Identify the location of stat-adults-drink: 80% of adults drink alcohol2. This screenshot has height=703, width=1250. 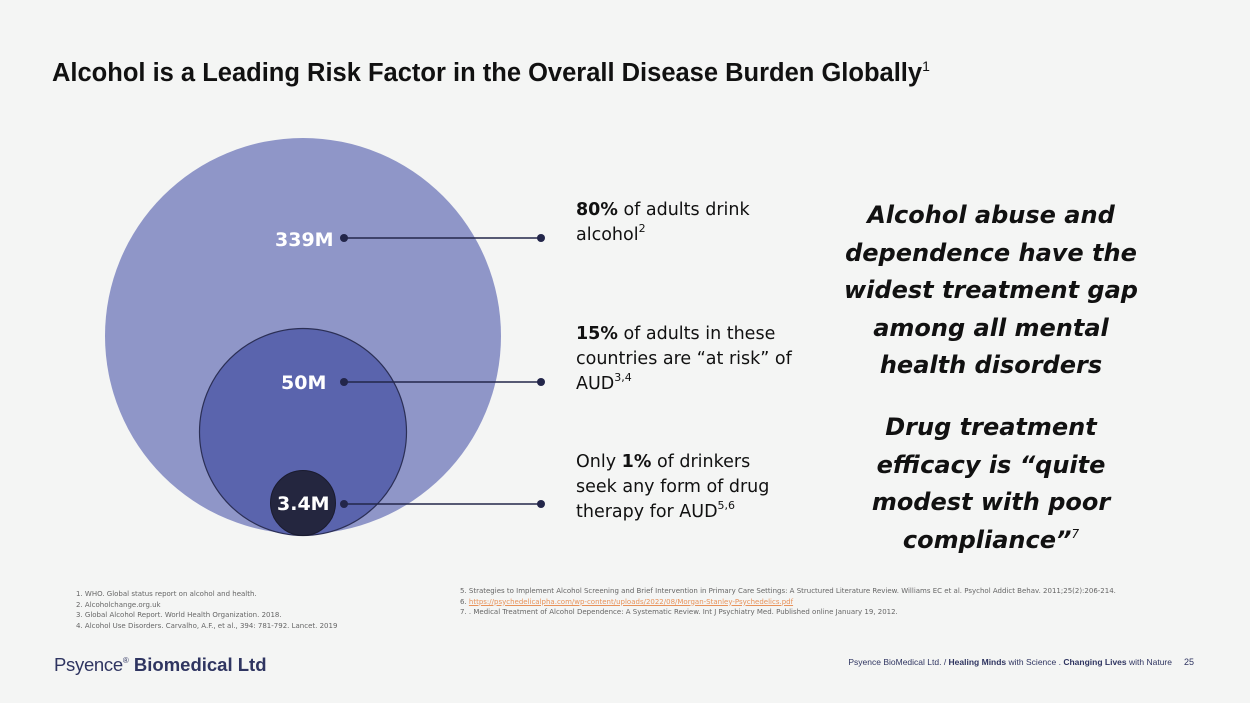
(691, 223).